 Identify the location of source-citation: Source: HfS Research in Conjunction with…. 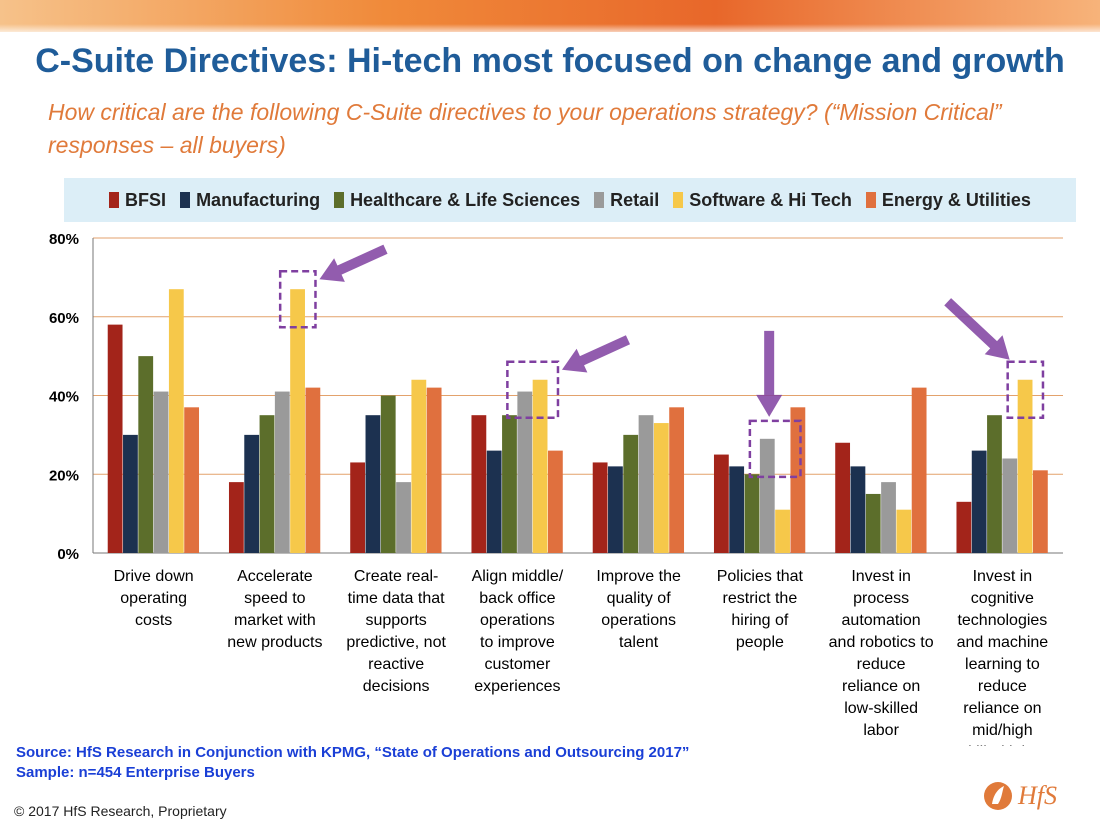
(353, 752).